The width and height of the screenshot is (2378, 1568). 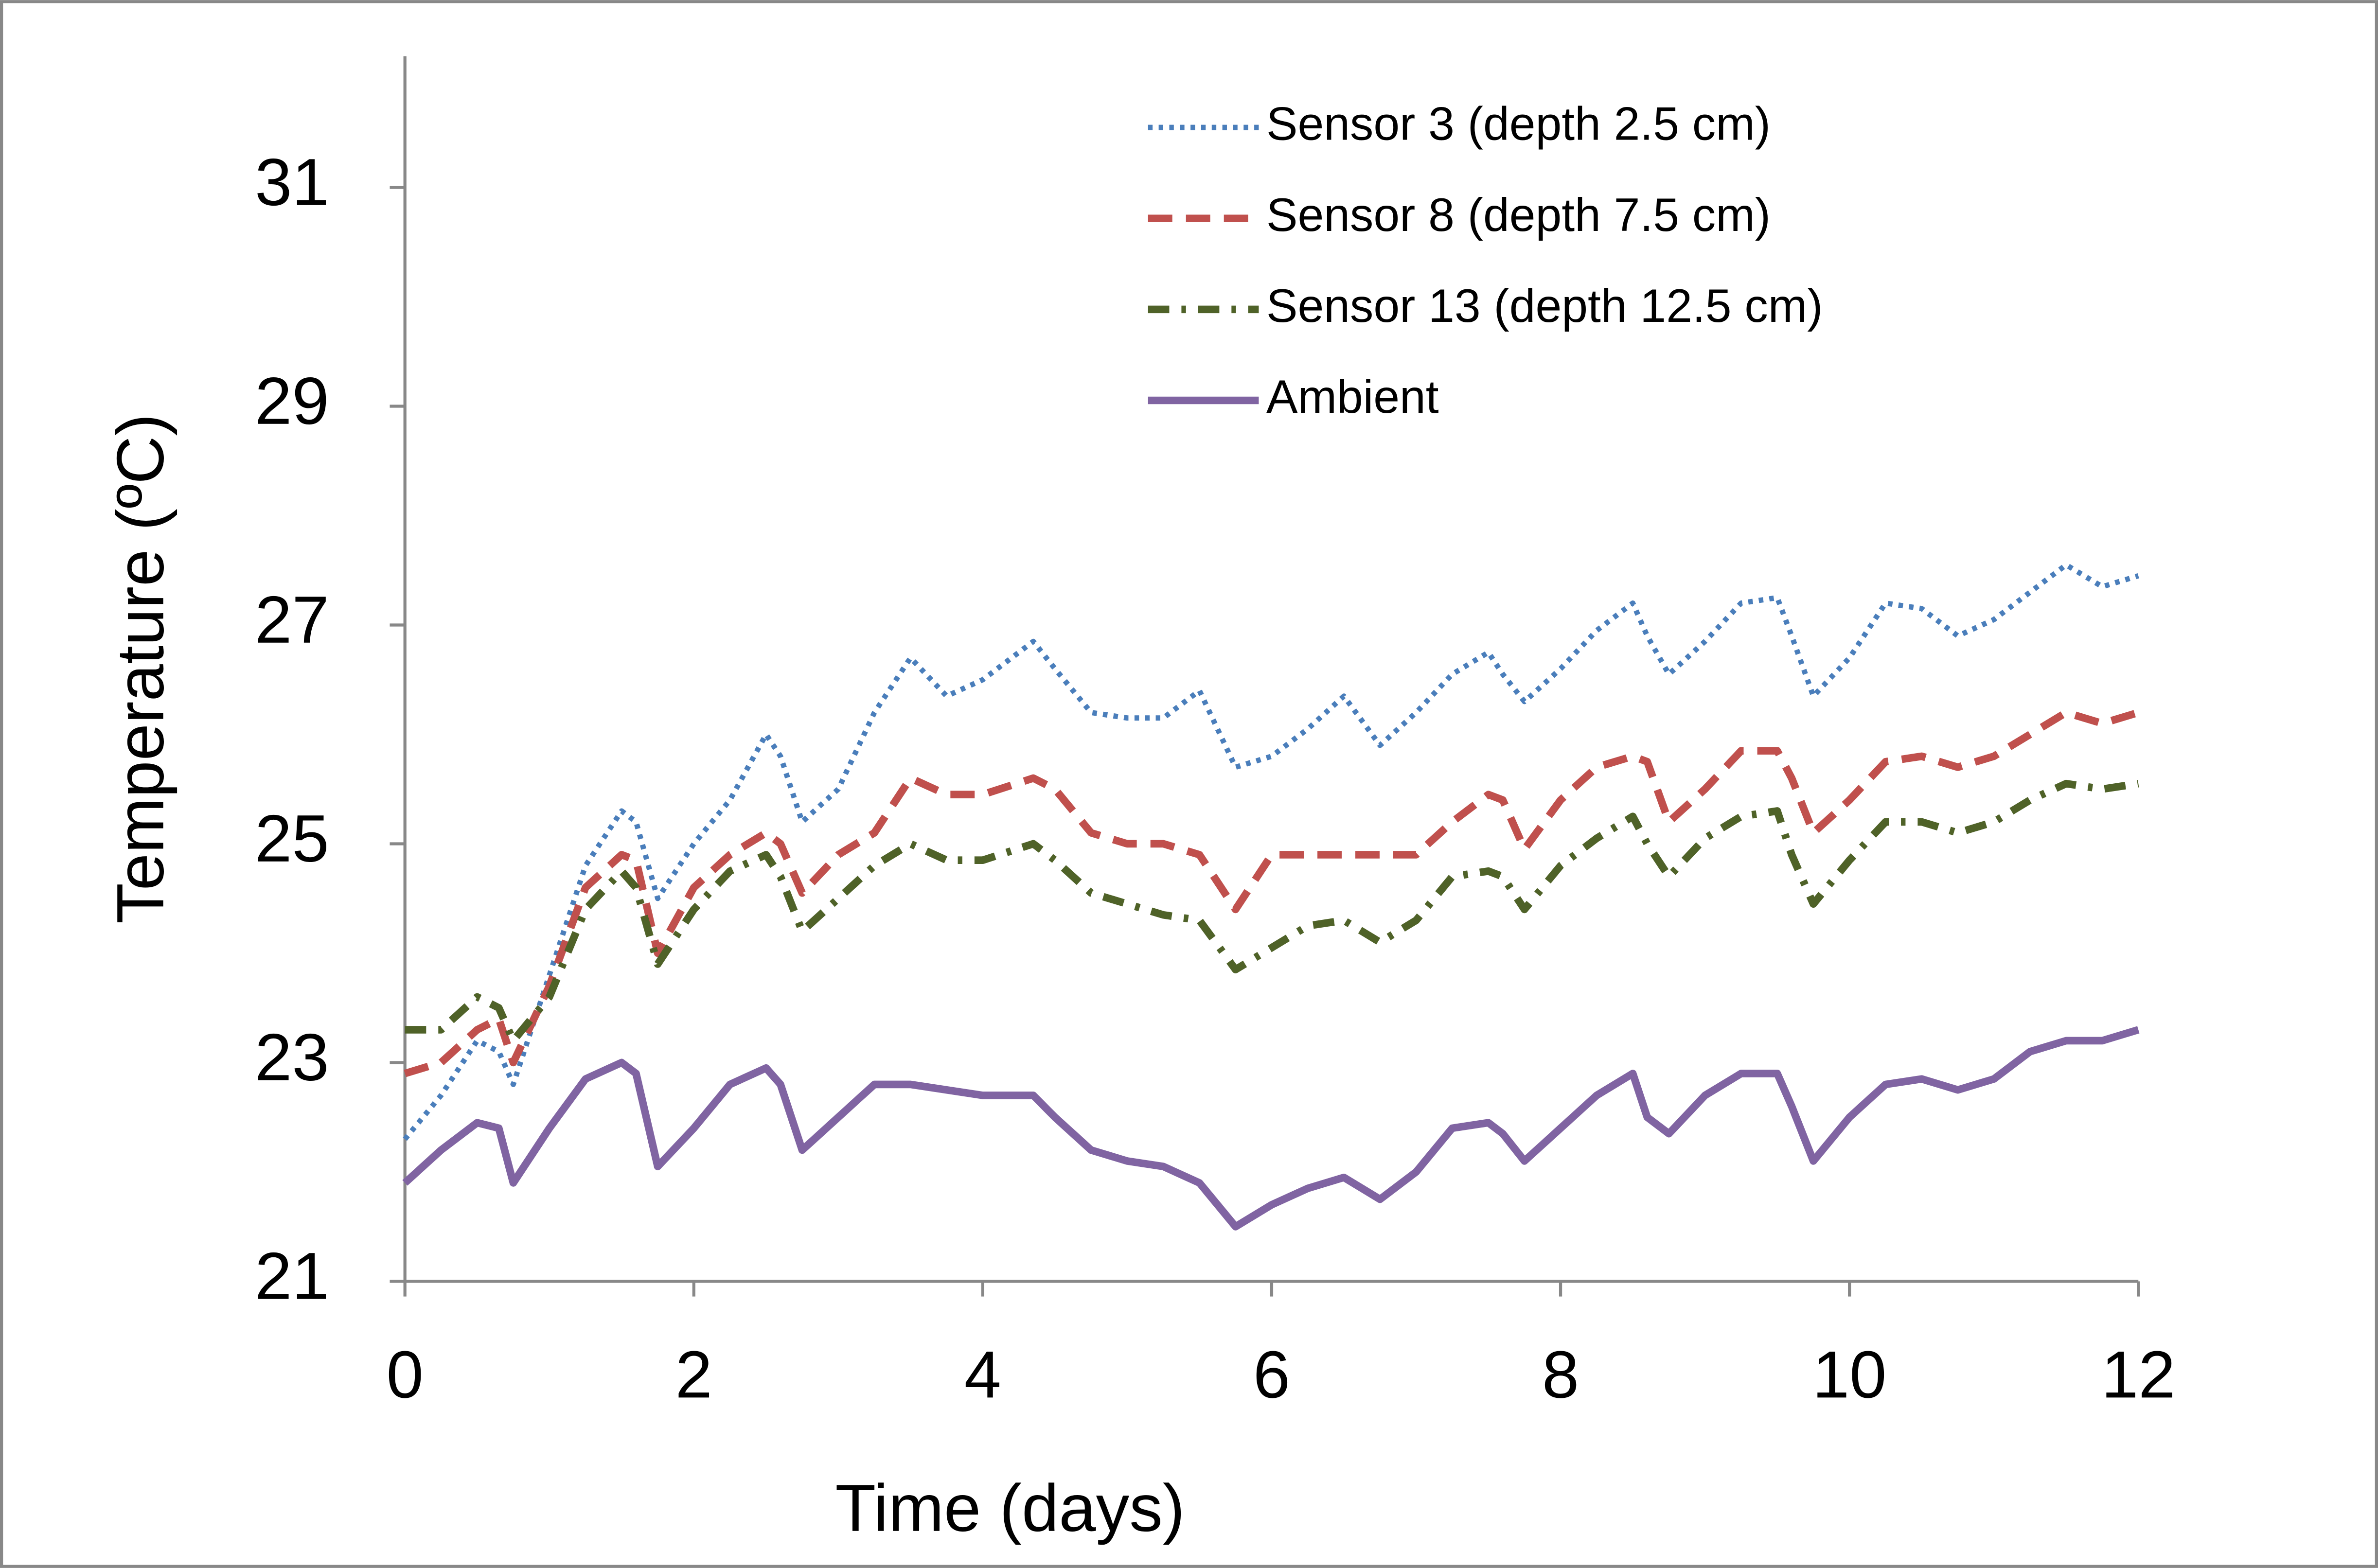 I want to click on y-axis-label: Temperature (ºC), so click(x=141, y=669).